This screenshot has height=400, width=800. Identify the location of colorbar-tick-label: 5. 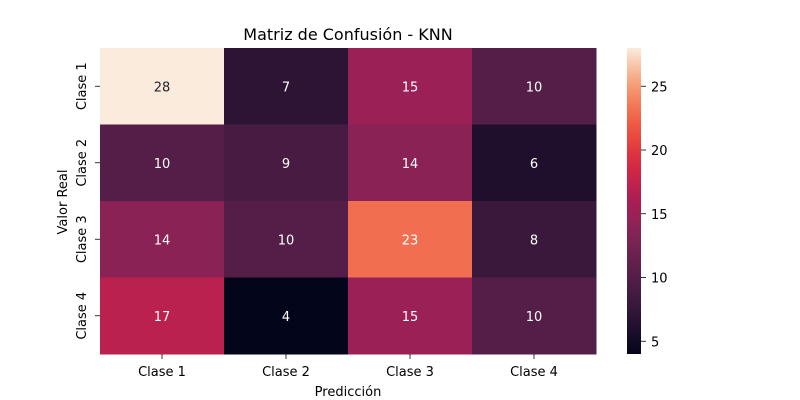
(655, 342).